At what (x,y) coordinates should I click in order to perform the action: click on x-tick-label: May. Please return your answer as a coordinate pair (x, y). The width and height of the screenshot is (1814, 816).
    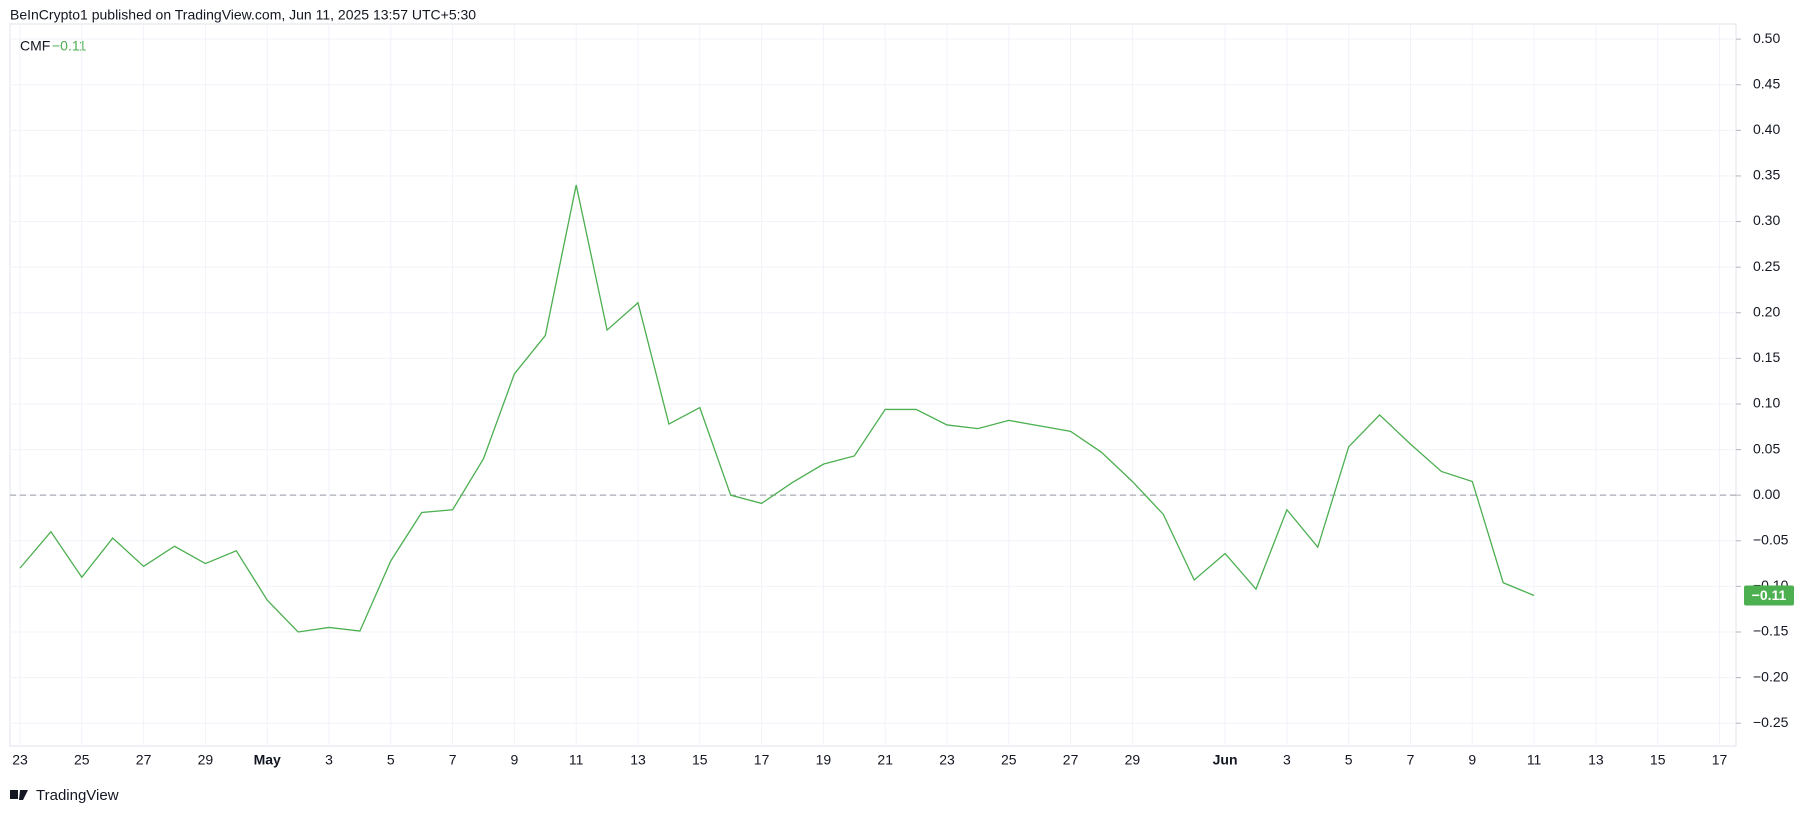
    Looking at the image, I should click on (267, 760).